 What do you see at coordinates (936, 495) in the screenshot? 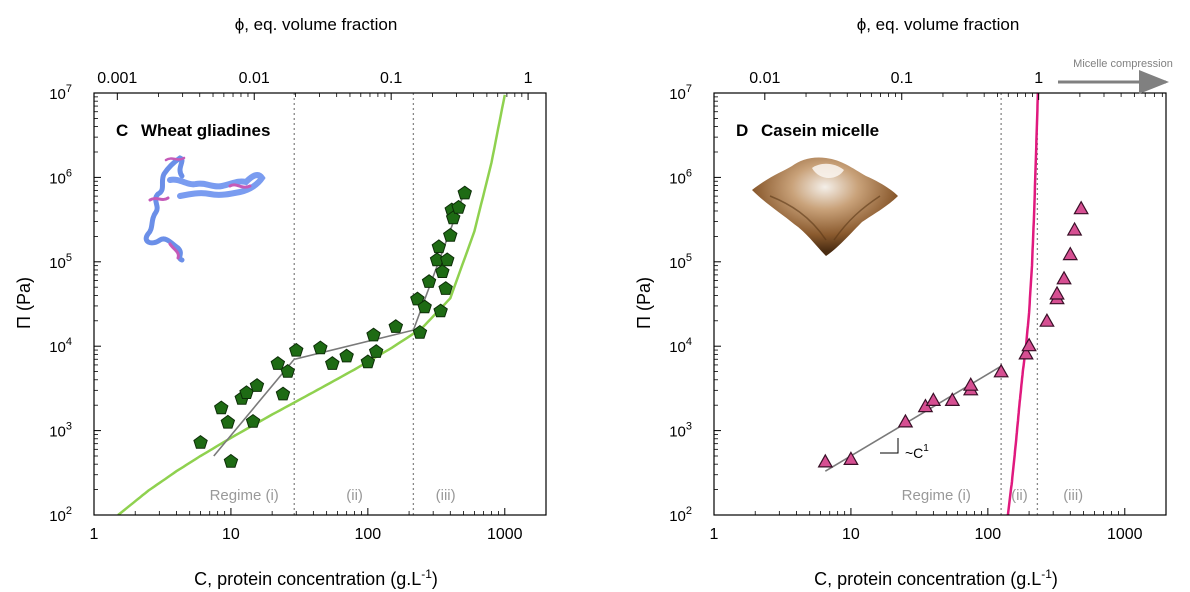
I see `panel-d-regime-label: Regime (i)` at bounding box center [936, 495].